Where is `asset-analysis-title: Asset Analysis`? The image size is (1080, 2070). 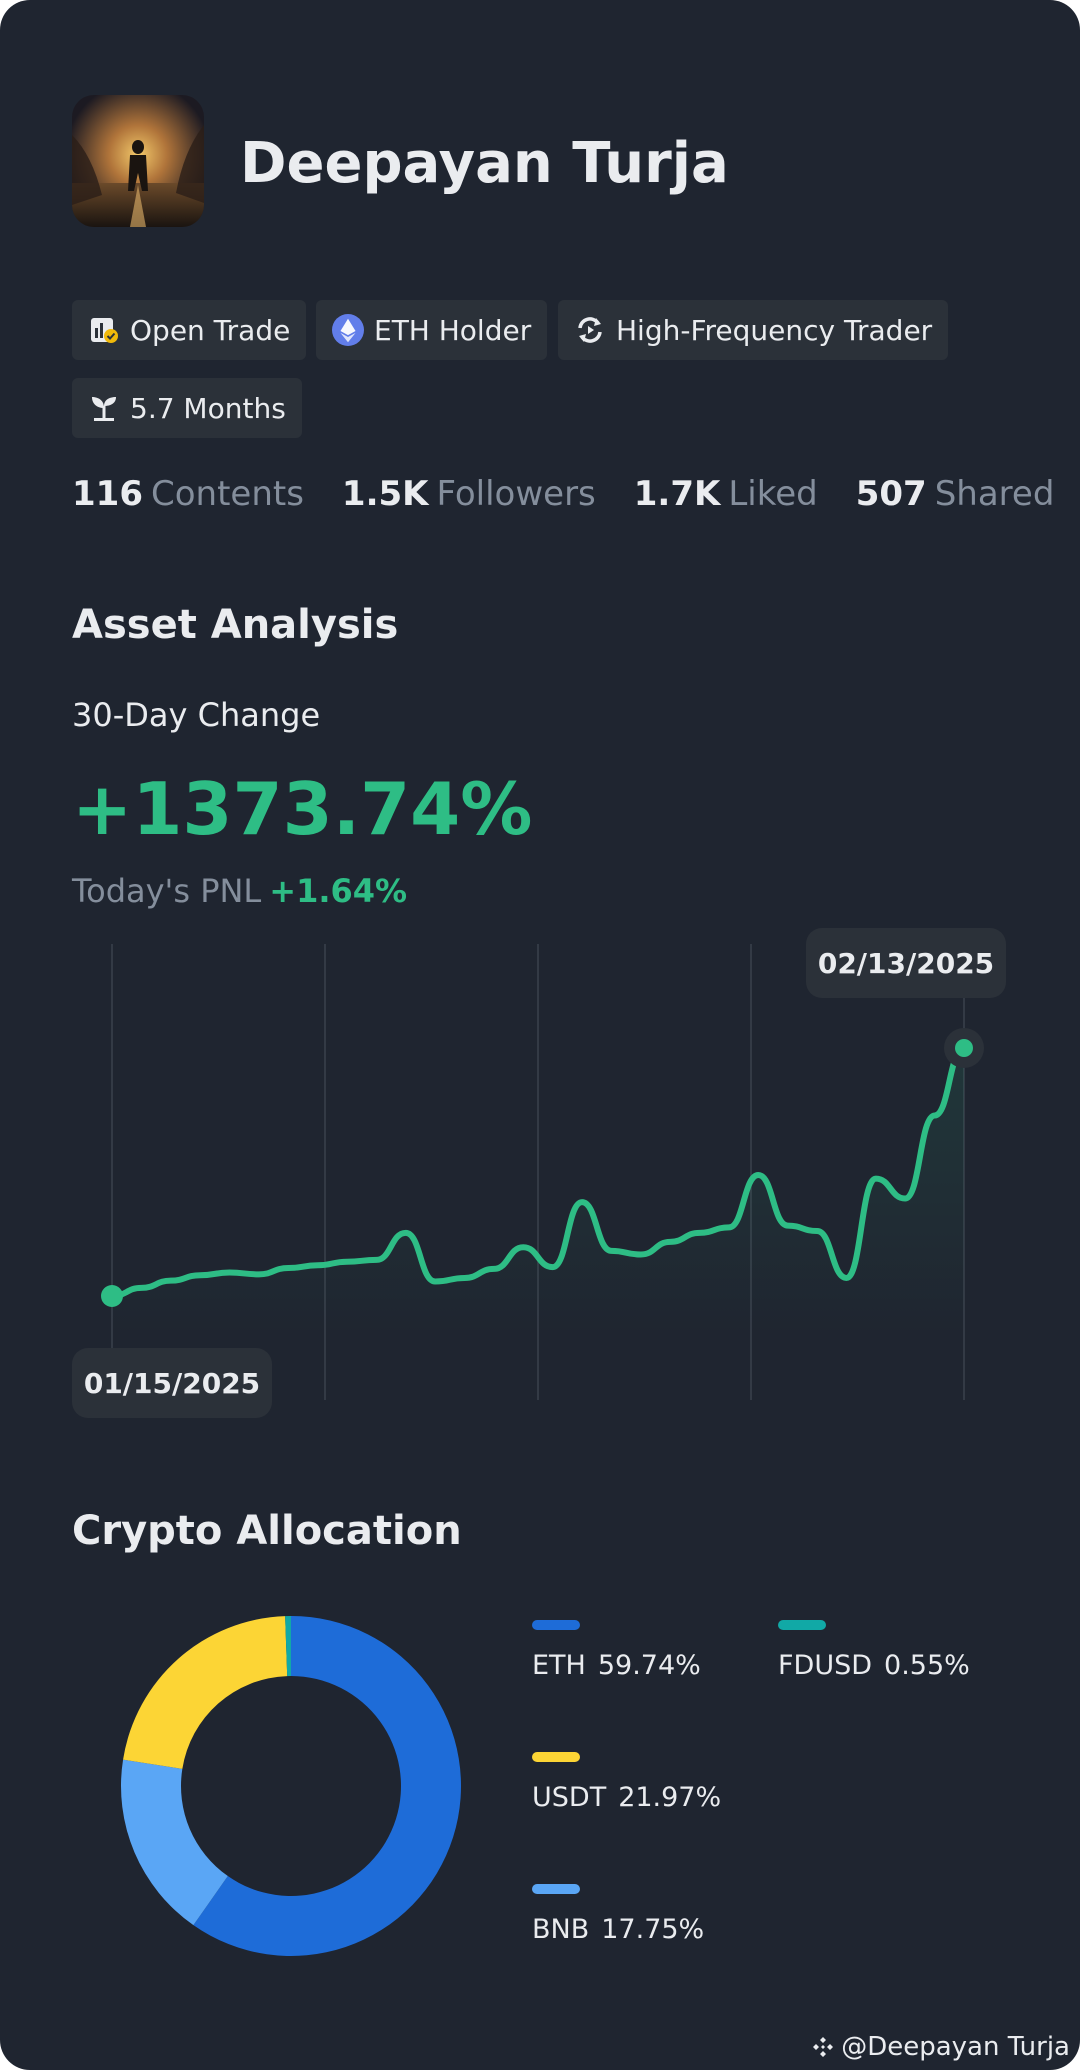 asset-analysis-title: Asset Analysis is located at coordinates (235, 625).